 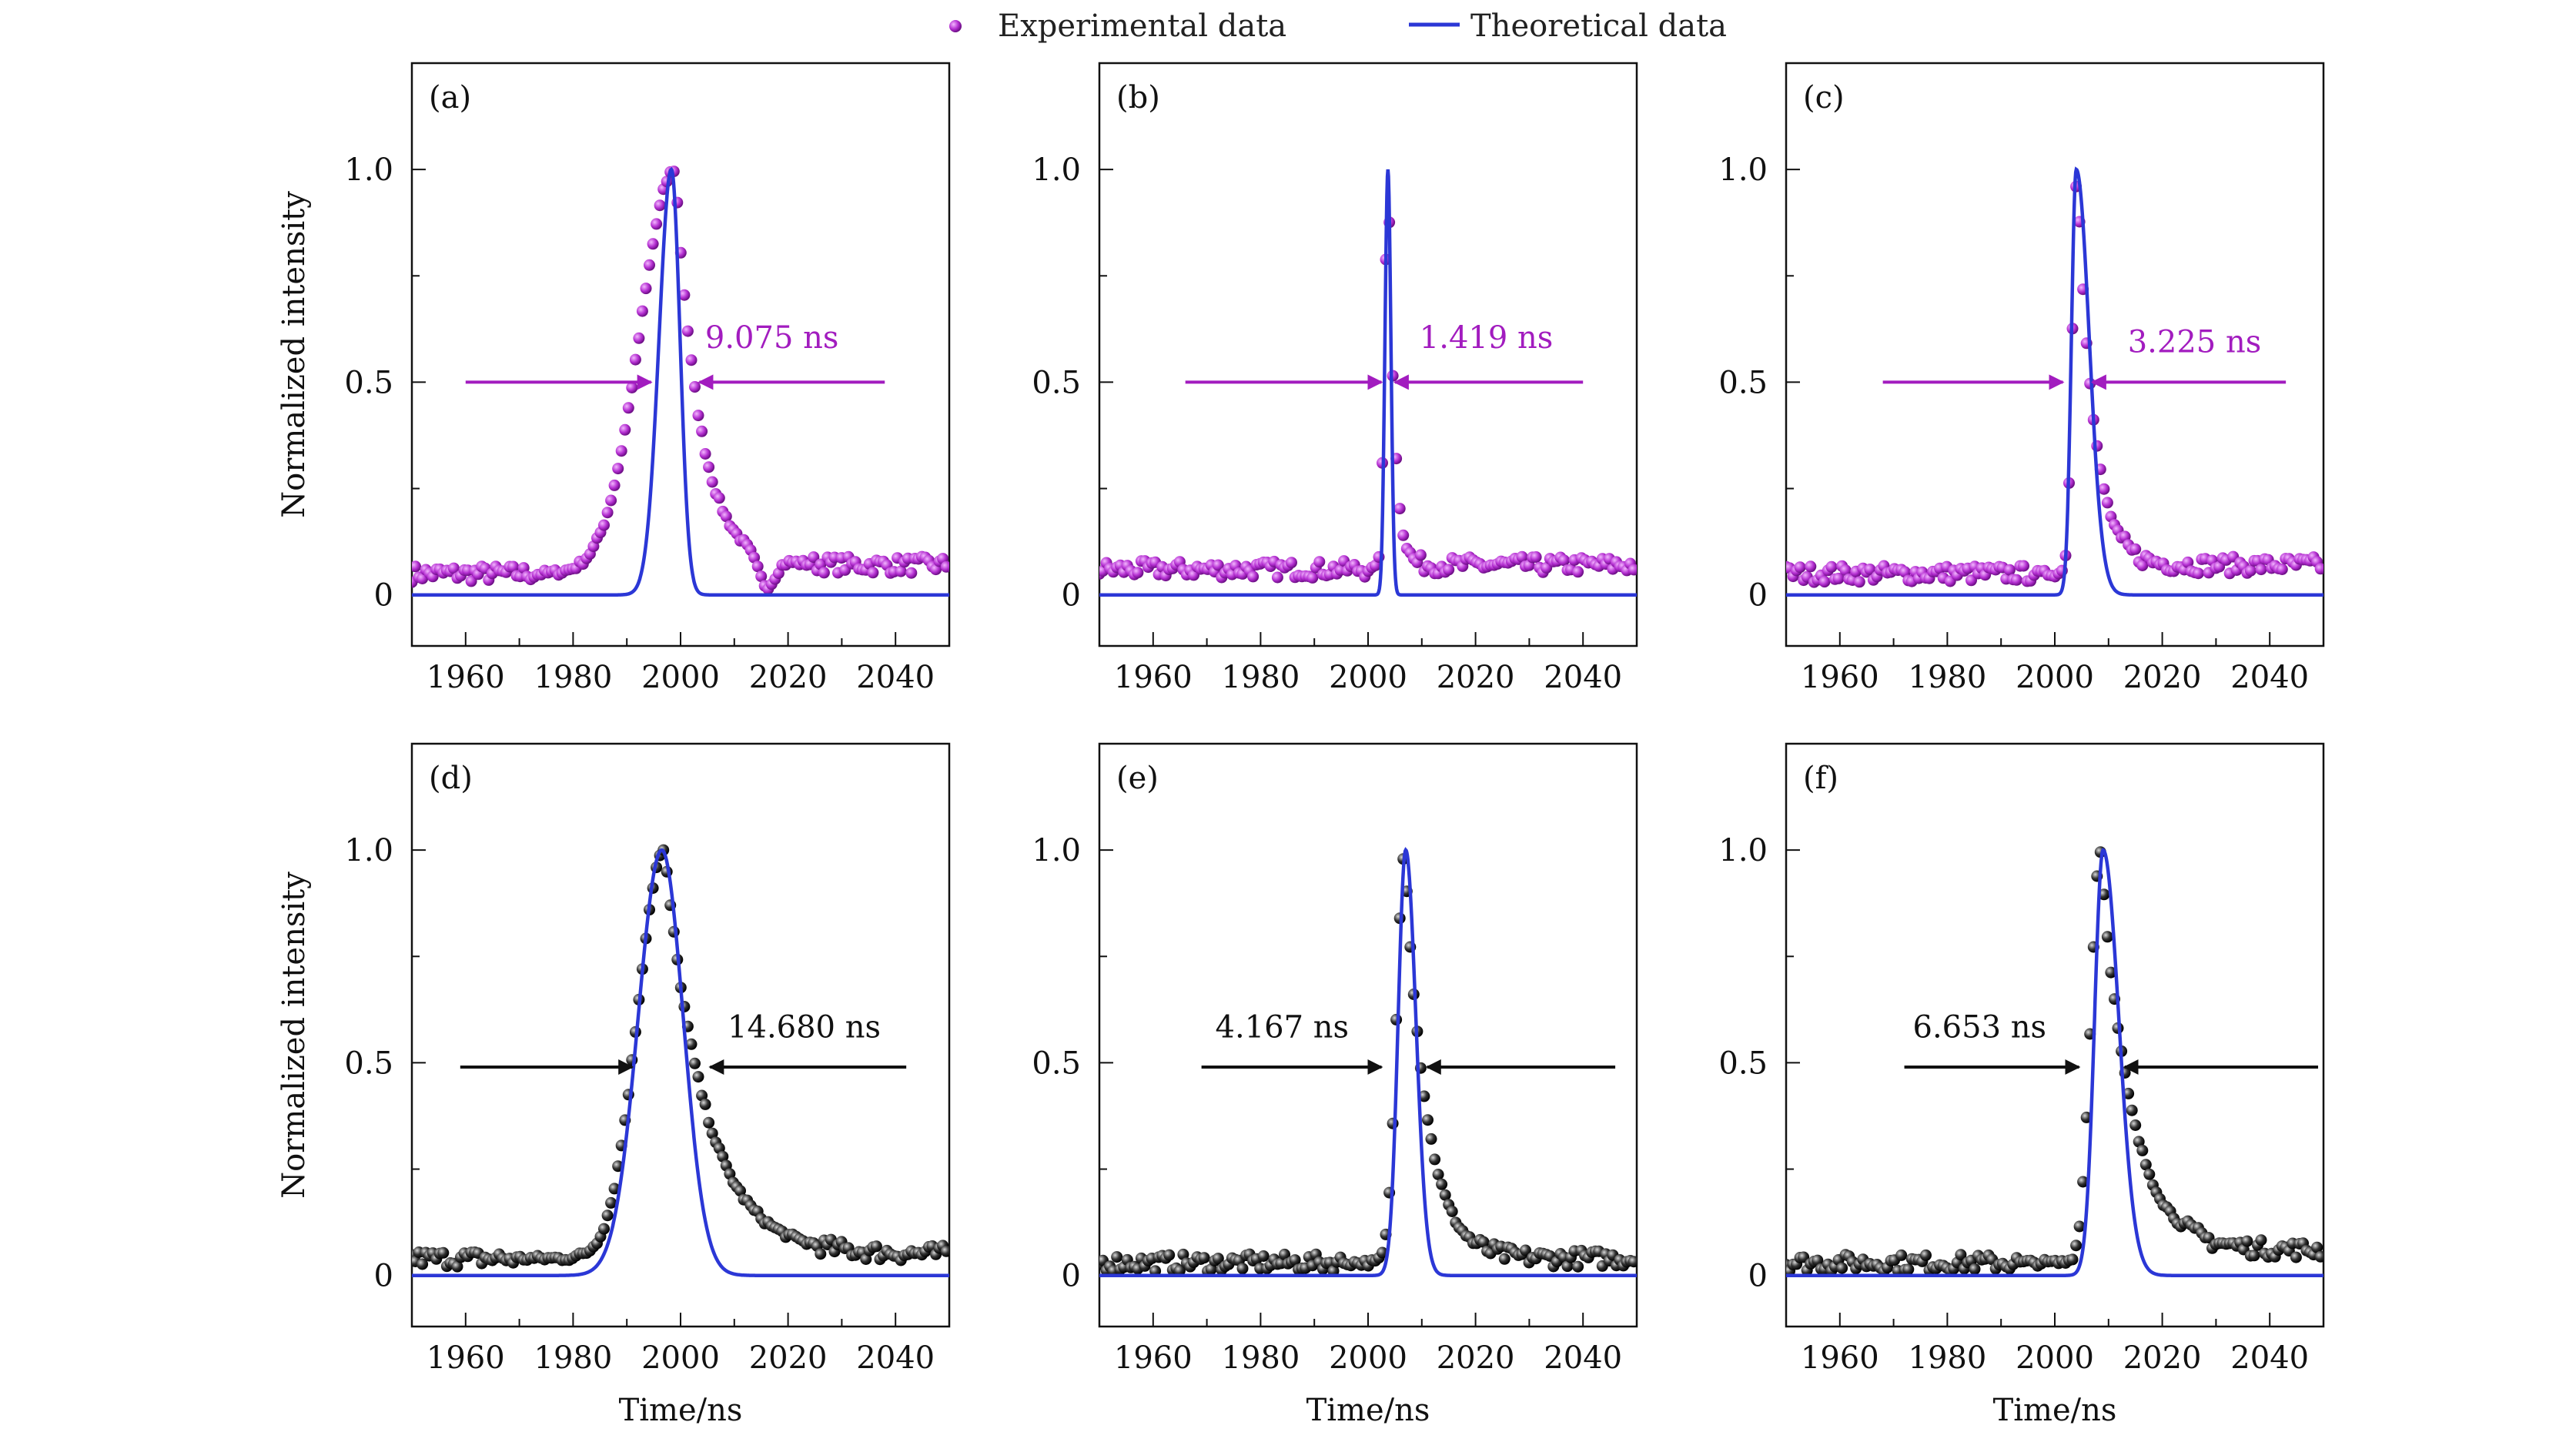 I want to click on legend-theoretical-label: Theoretical data, so click(x=1598, y=26).